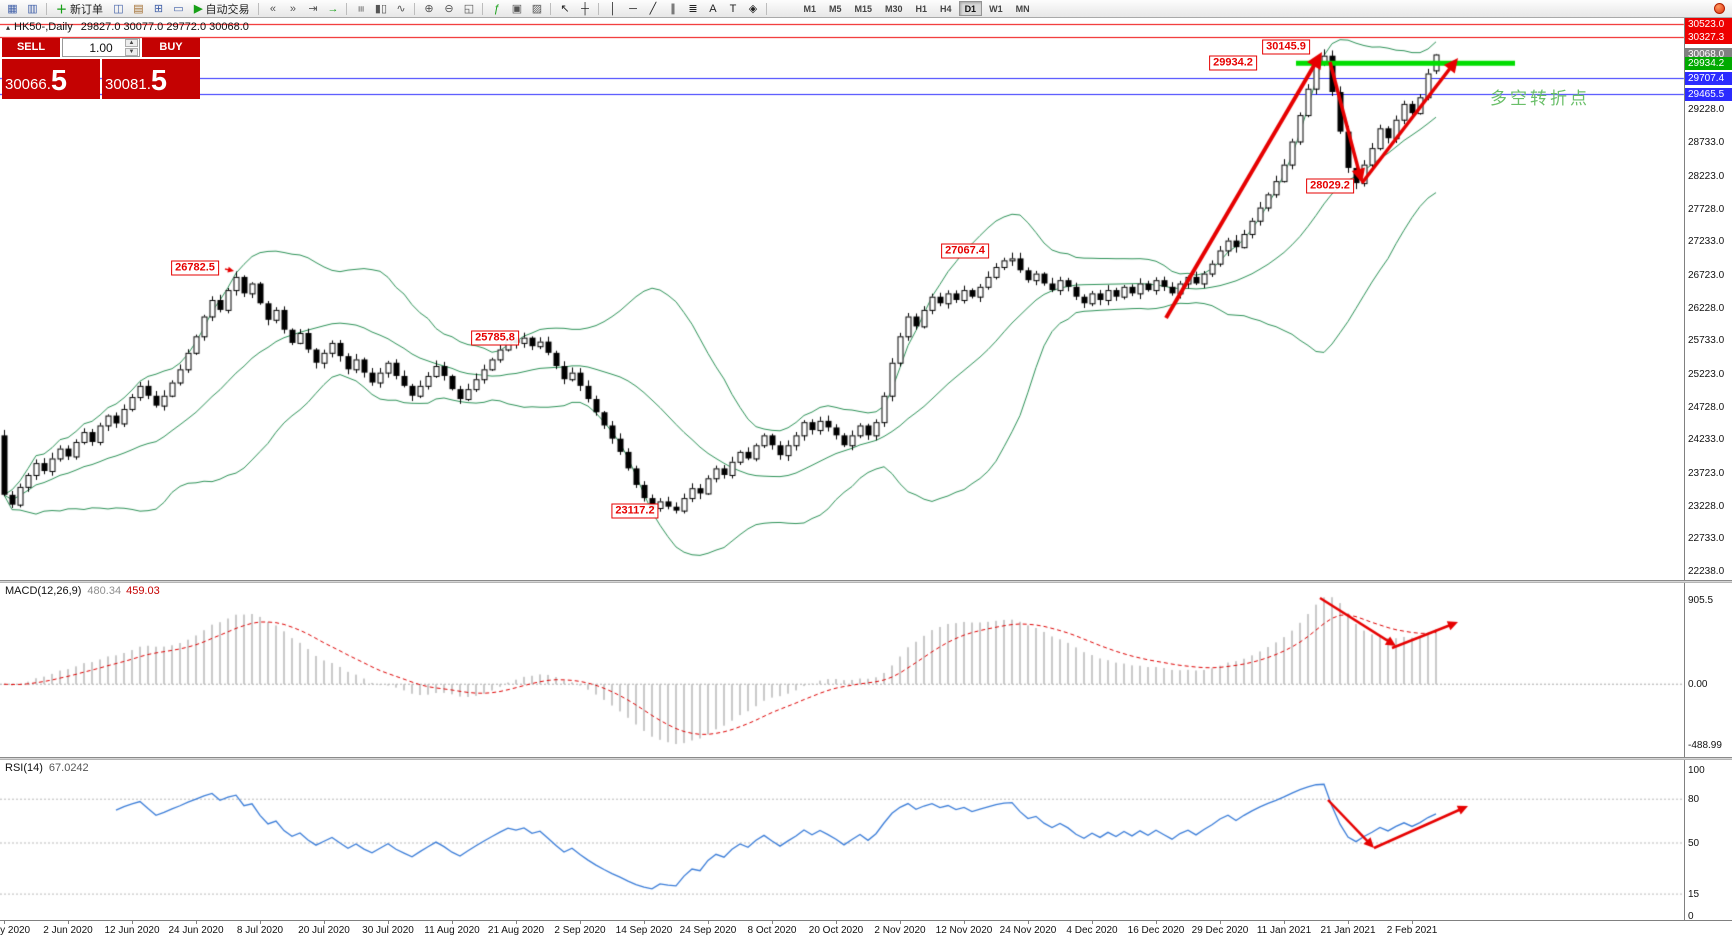 This screenshot has width=1732, height=939. Describe the element at coordinates (132, 930) in the screenshot. I see `date-label: 12 Jun 2020` at that location.